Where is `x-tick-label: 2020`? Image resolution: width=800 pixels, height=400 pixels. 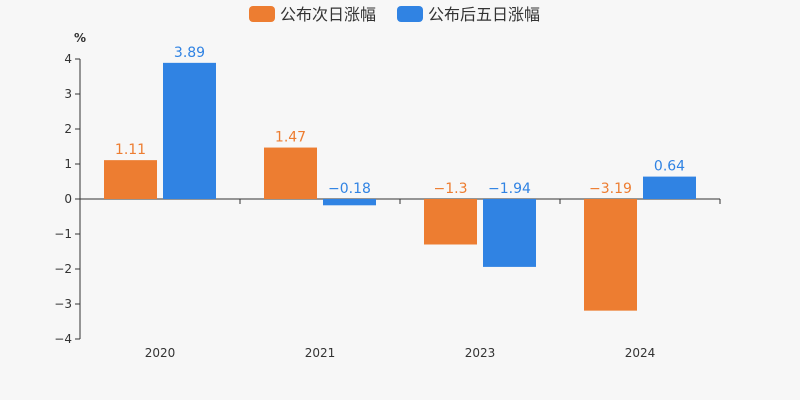 x-tick-label: 2020 is located at coordinates (160, 353).